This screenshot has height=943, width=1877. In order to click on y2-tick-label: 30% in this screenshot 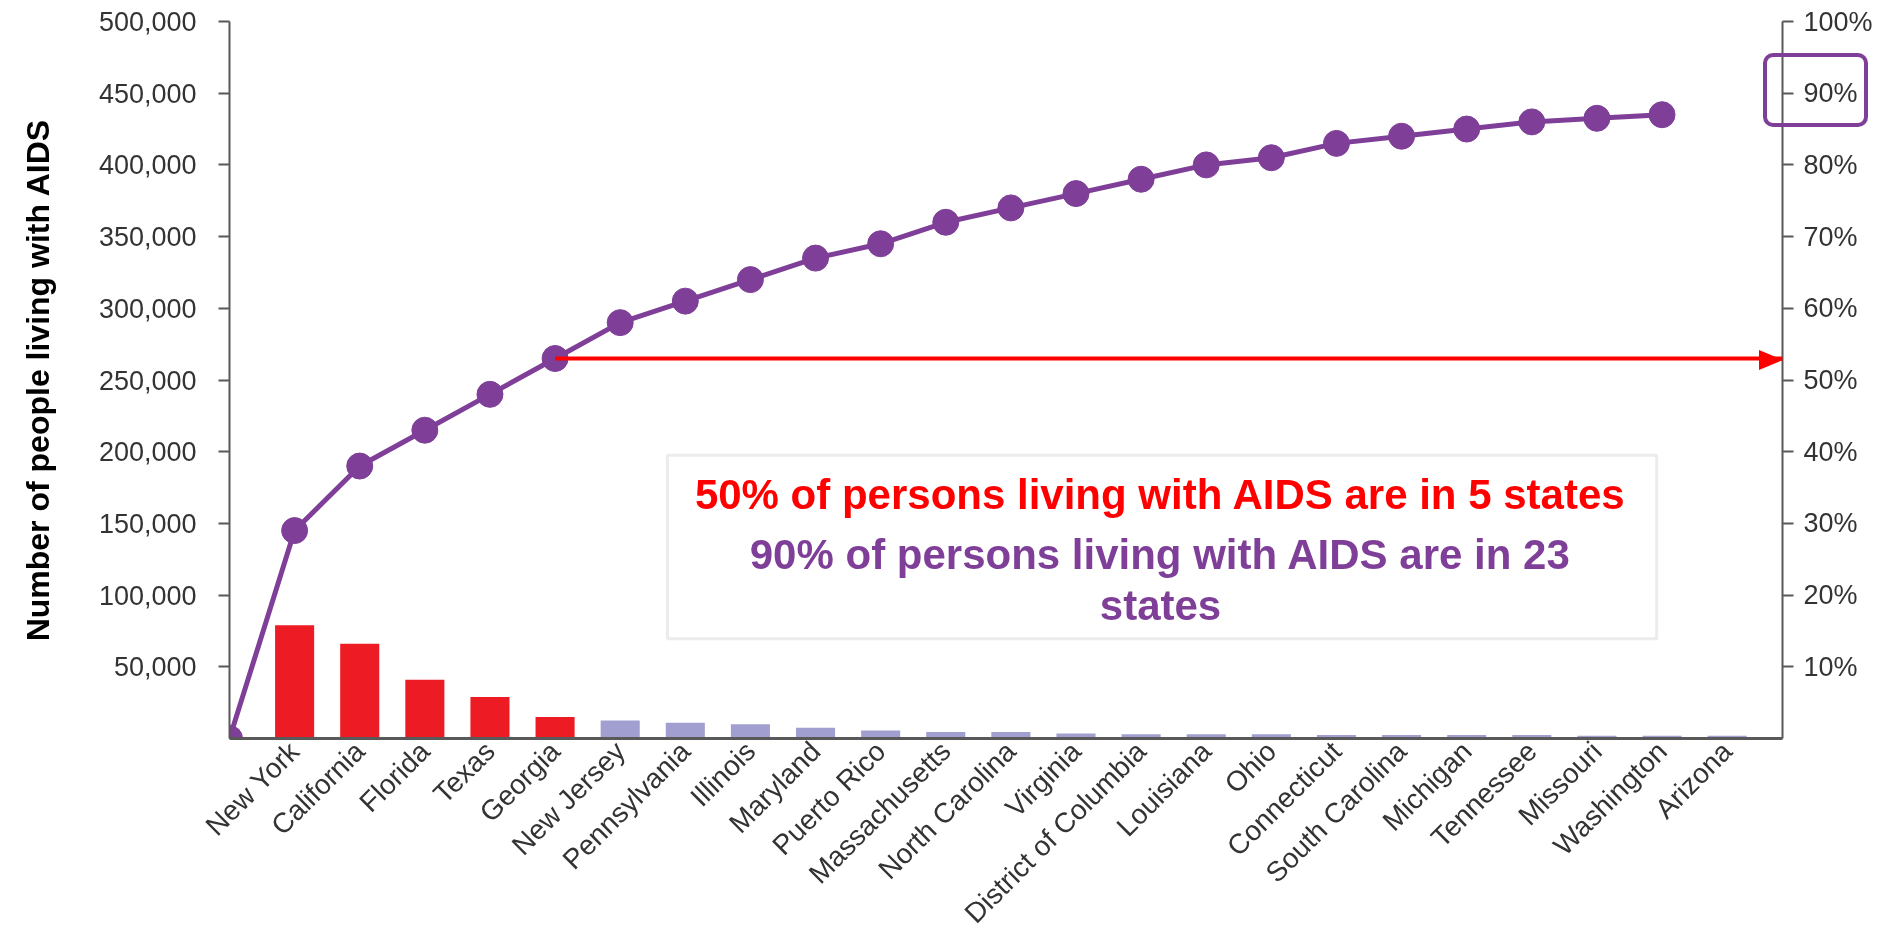, I will do `click(1830, 523)`.